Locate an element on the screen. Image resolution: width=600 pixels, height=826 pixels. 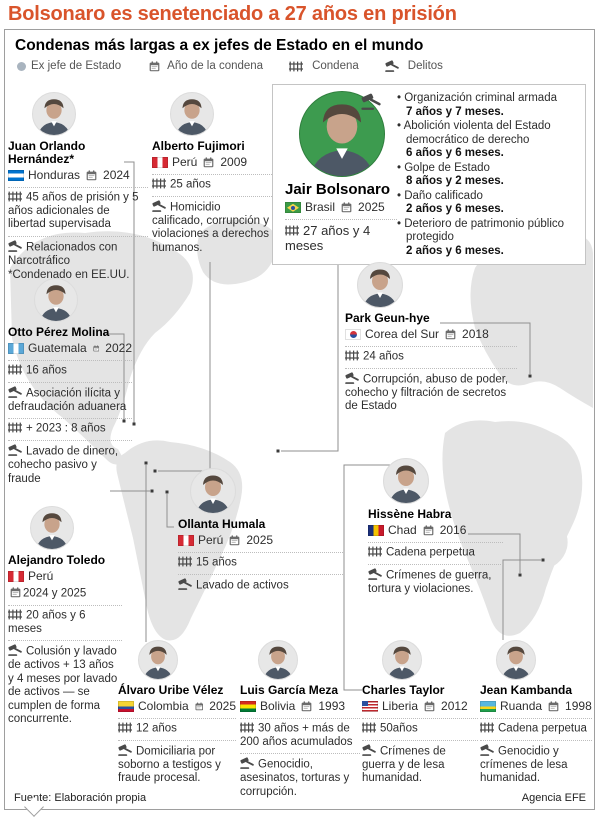
person-name: Jean Kambanda is located at coordinates (526, 690).